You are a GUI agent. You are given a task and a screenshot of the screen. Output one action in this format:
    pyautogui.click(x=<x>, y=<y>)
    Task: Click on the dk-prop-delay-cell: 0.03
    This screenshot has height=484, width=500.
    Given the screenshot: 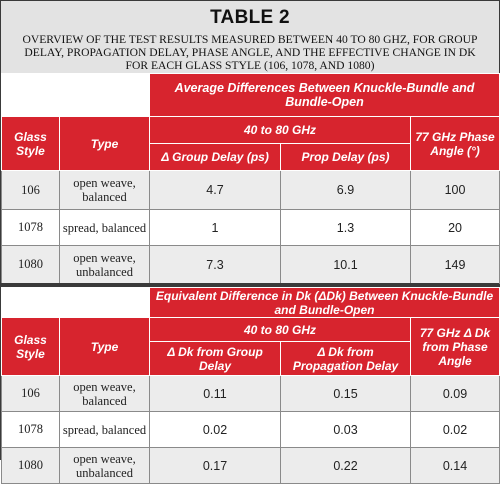 What is the action you would take?
    pyautogui.click(x=345, y=429)
    